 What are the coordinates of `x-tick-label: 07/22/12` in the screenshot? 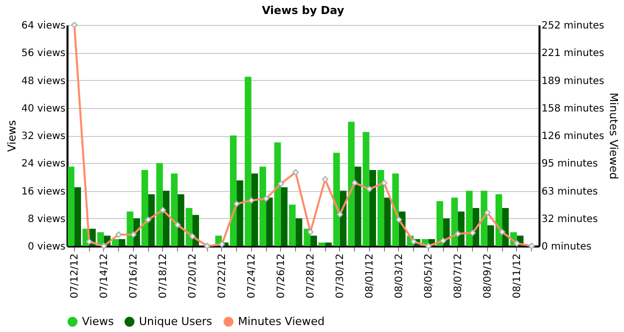 It's located at (222, 276).